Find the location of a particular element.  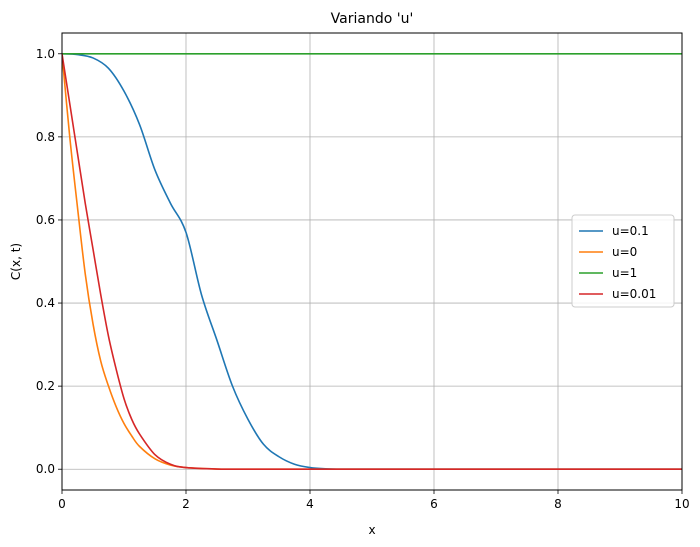

legend-label: u=0.1 is located at coordinates (630, 231).